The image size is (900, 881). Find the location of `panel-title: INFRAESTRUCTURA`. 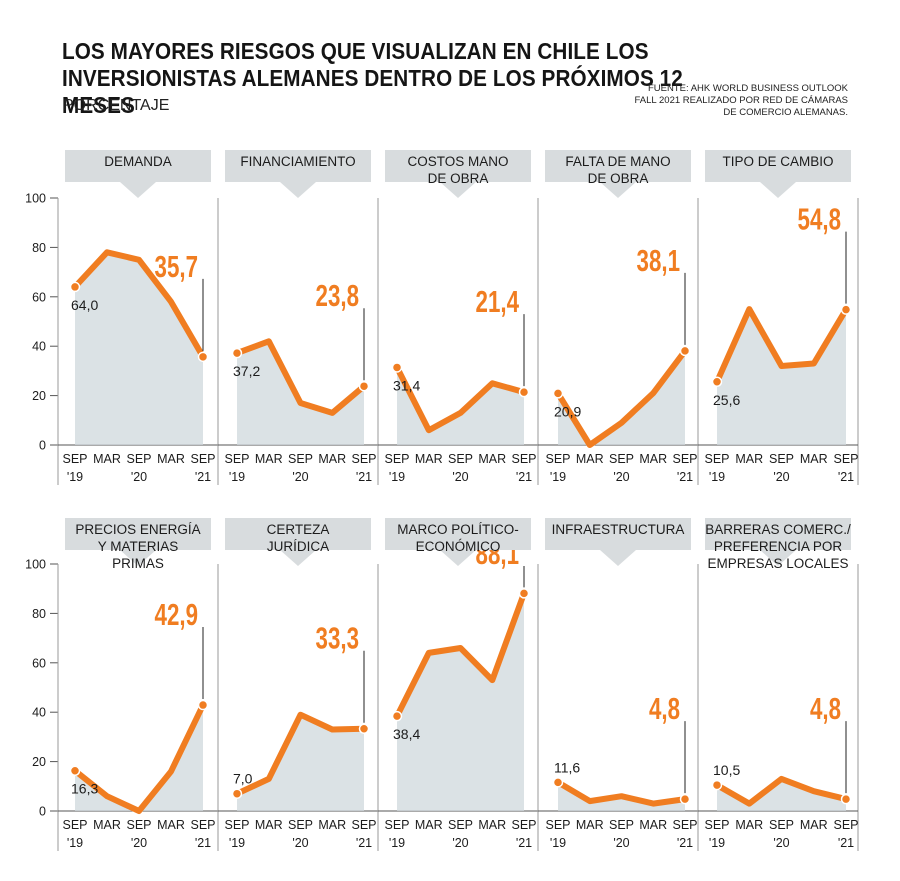

panel-title: INFRAESTRUCTURA is located at coordinates (618, 529).